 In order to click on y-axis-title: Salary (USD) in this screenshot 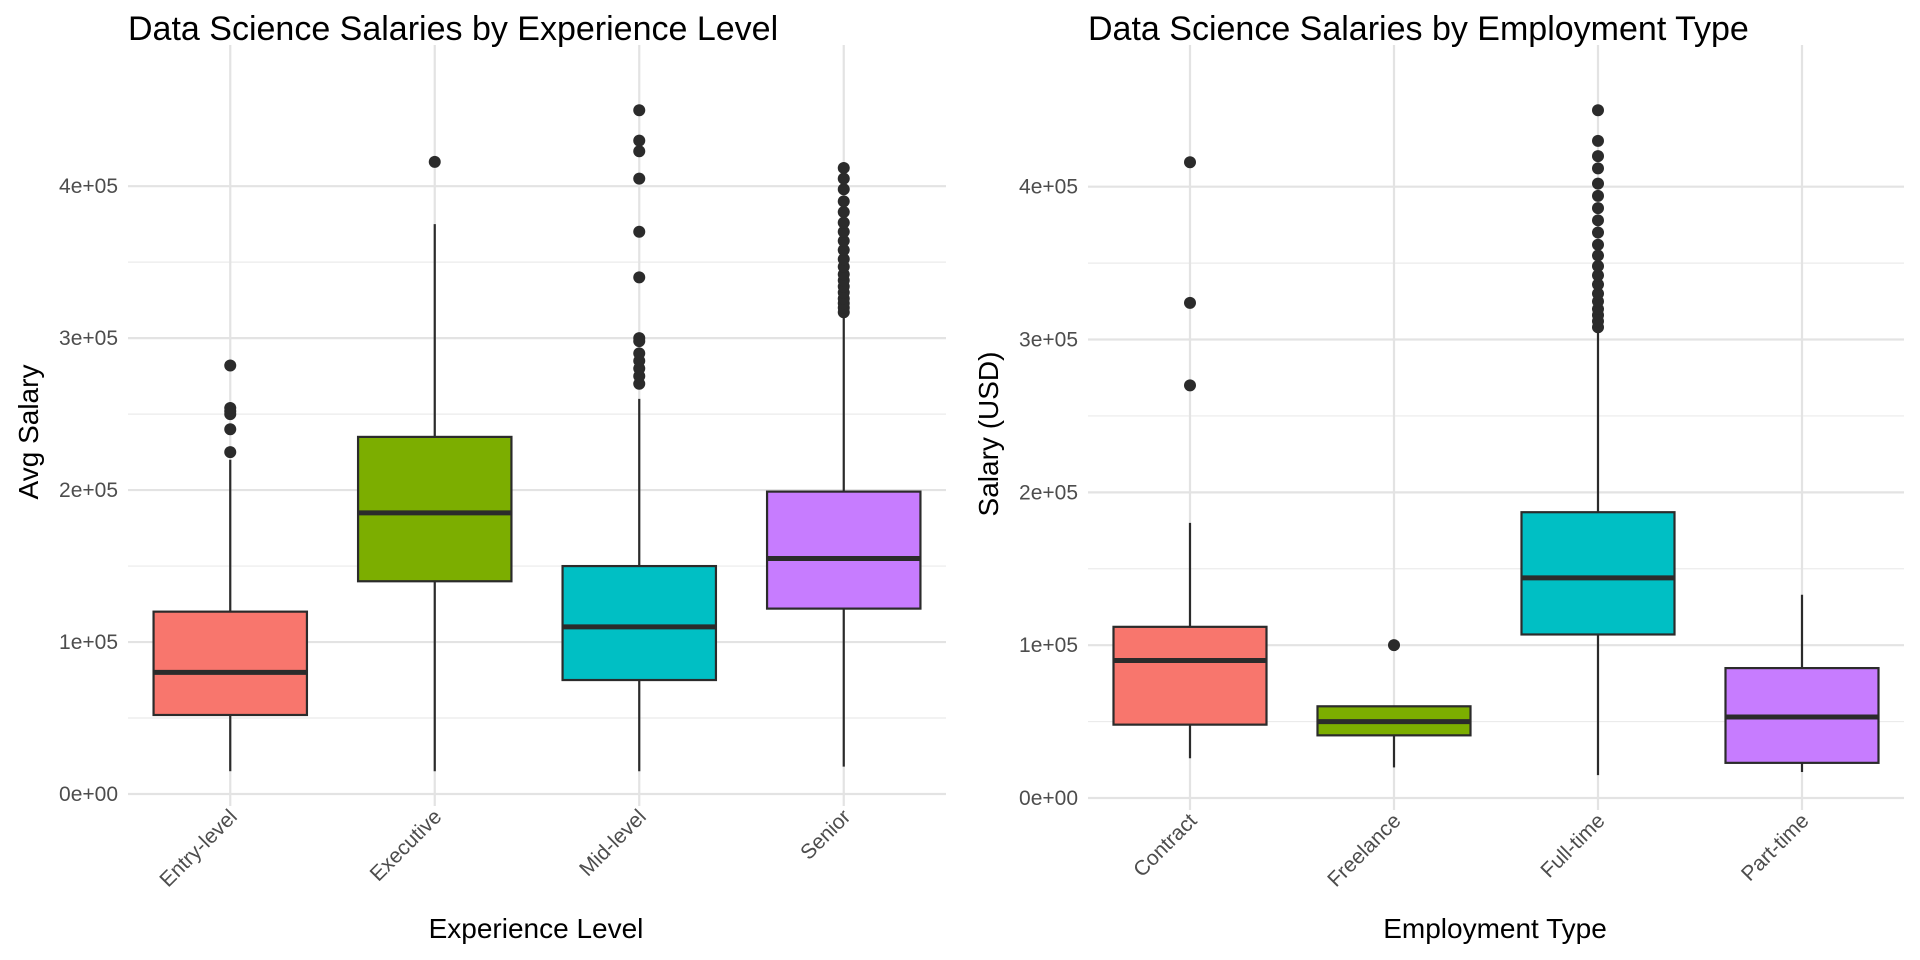, I will do `click(988, 434)`.